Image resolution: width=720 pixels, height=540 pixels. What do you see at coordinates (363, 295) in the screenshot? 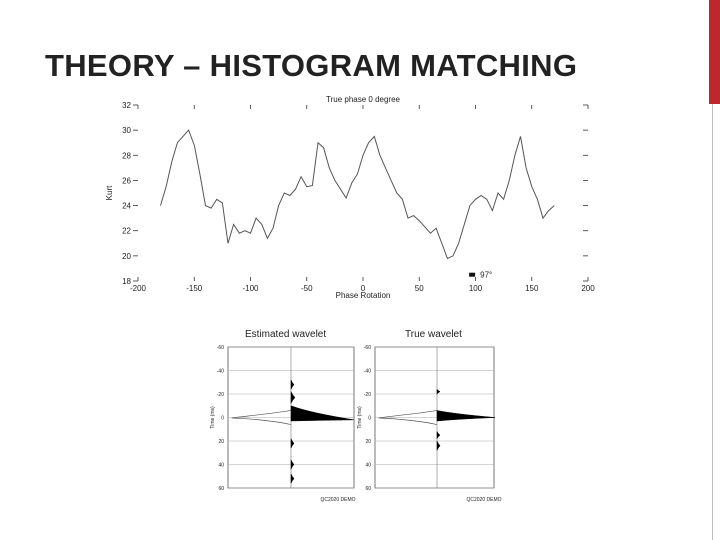
I see `x-axis-label: Phase Rotation` at bounding box center [363, 295].